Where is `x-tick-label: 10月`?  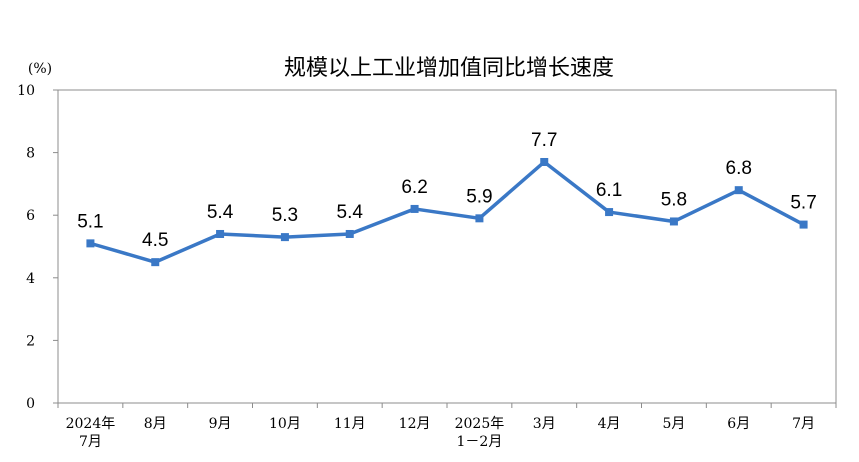 x-tick-label: 10月 is located at coordinates (285, 424).